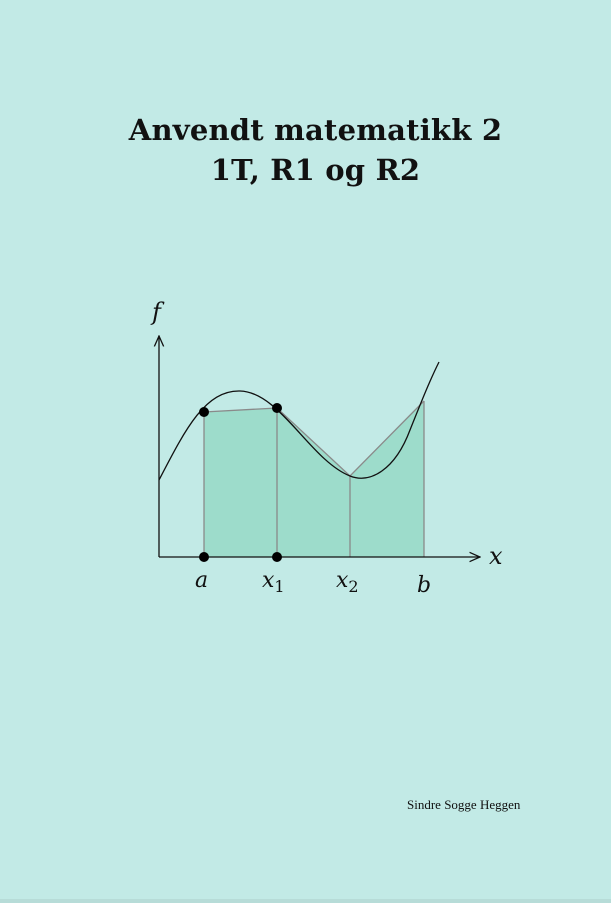  I want to click on bottom-edge, so click(305, 901).